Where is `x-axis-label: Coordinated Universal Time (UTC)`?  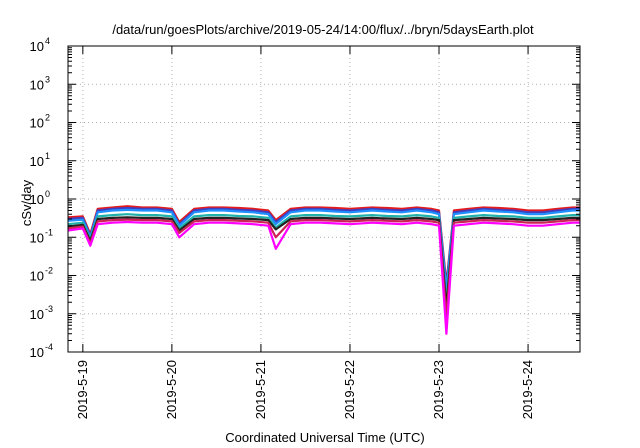 x-axis-label: Coordinated Universal Time (UTC) is located at coordinates (324, 437).